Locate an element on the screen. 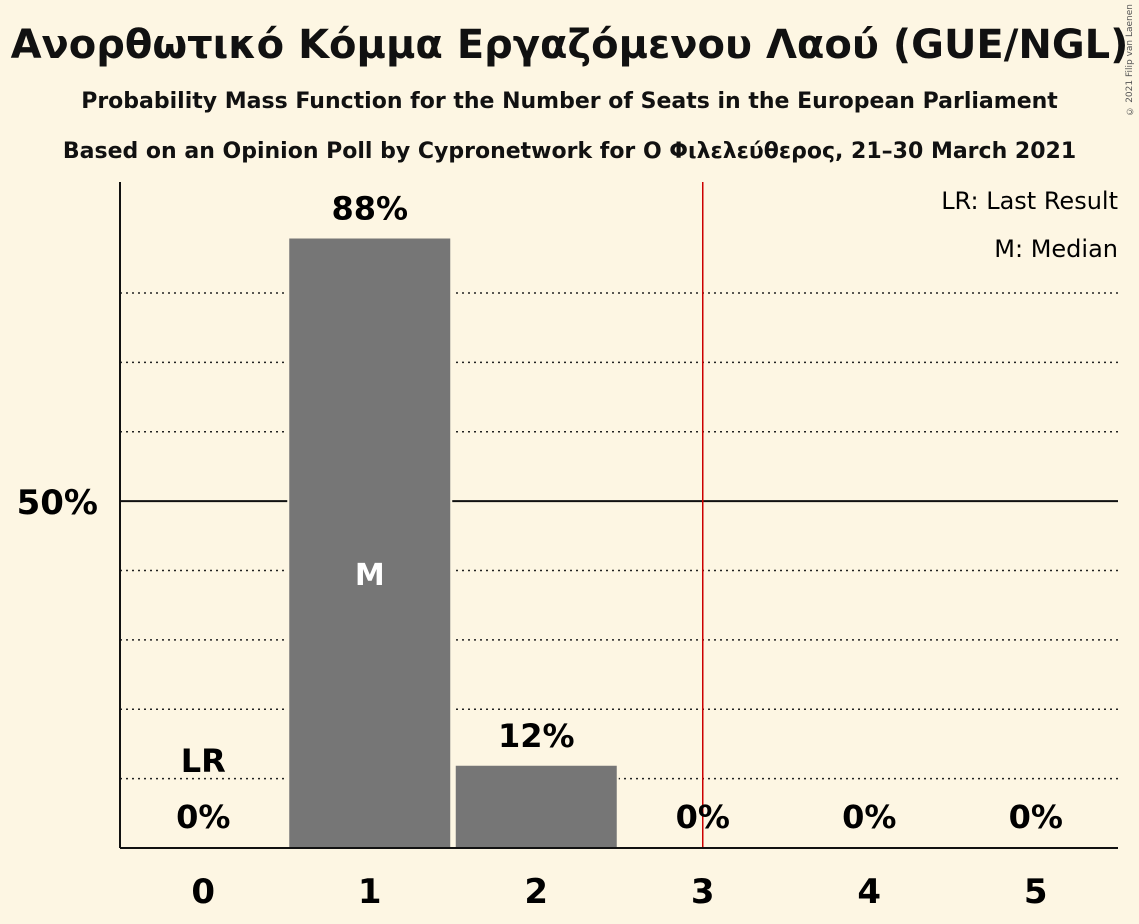 The height and width of the screenshot is (924, 1139). legend-median: M: Median is located at coordinates (1056, 249).